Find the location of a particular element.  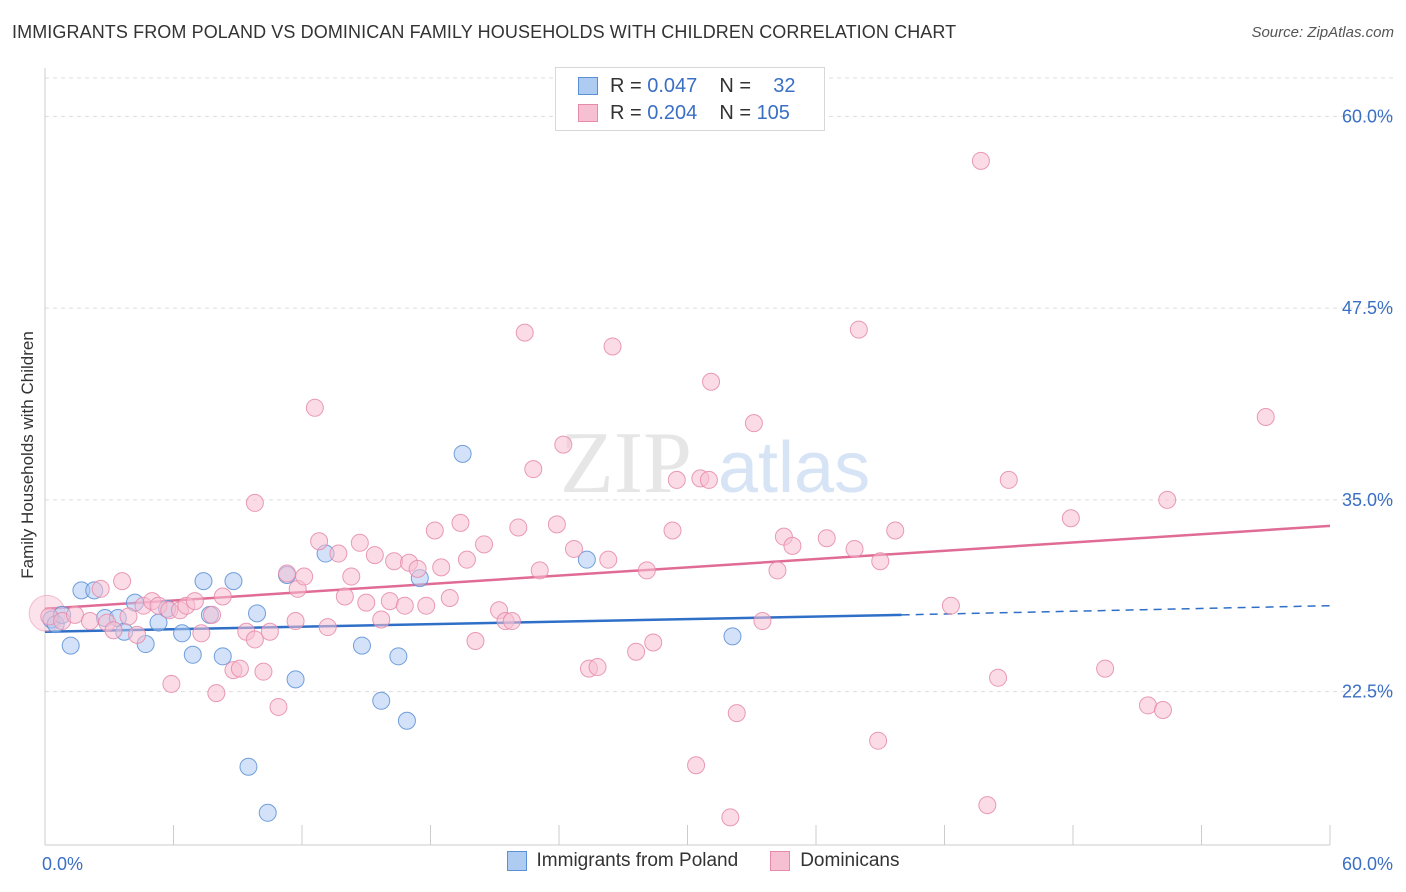

correlation-legend: R = 0.047 N = 32 R = 0.204 N = 105 is located at coordinates (690, 99).